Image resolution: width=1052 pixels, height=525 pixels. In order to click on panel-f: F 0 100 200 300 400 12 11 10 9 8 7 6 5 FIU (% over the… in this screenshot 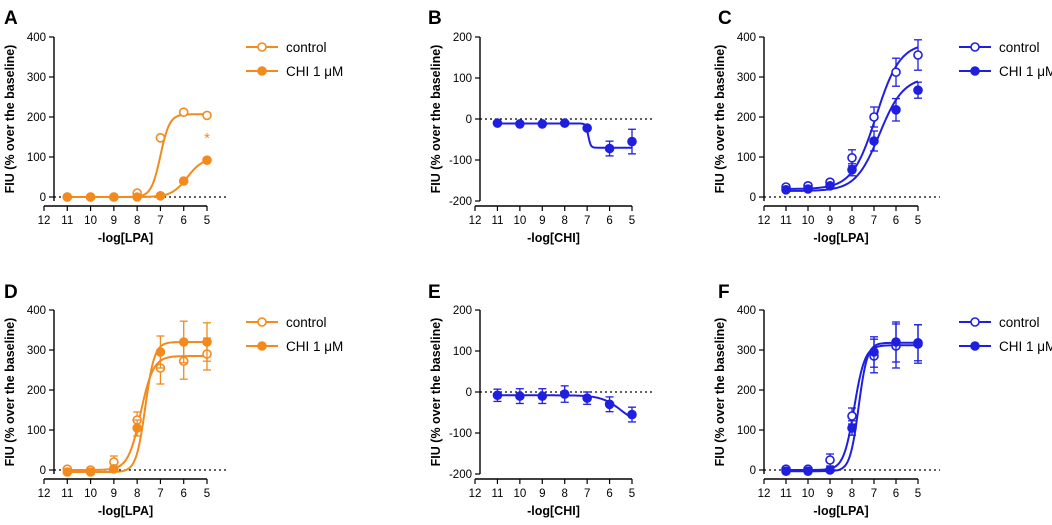, I will do `click(882, 400)`.